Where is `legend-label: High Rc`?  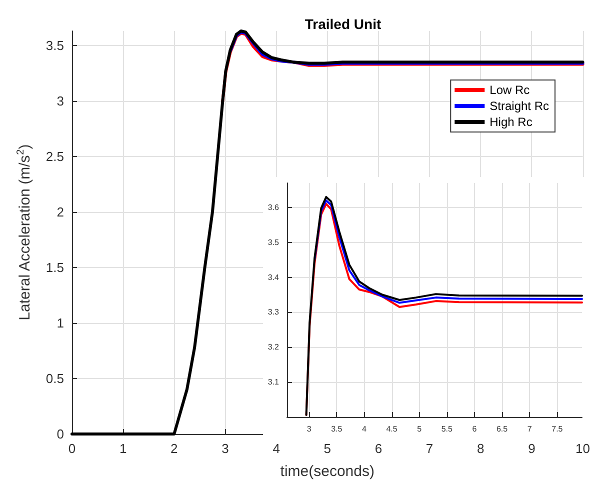
legend-label: High Rc is located at coordinates (511, 122).